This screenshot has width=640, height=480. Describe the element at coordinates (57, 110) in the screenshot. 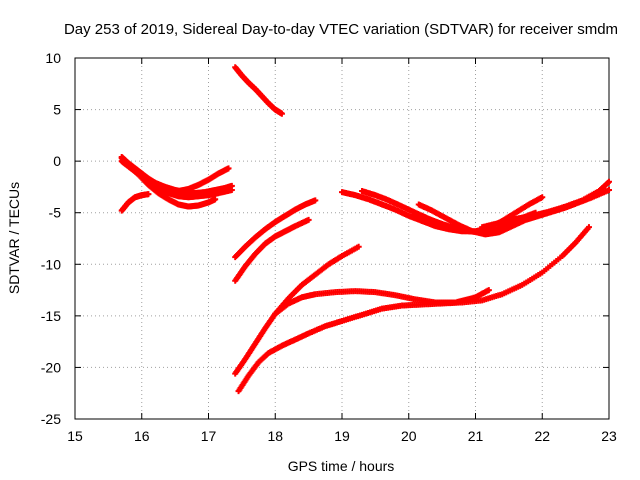

I see `y-tick-label: 5` at that location.